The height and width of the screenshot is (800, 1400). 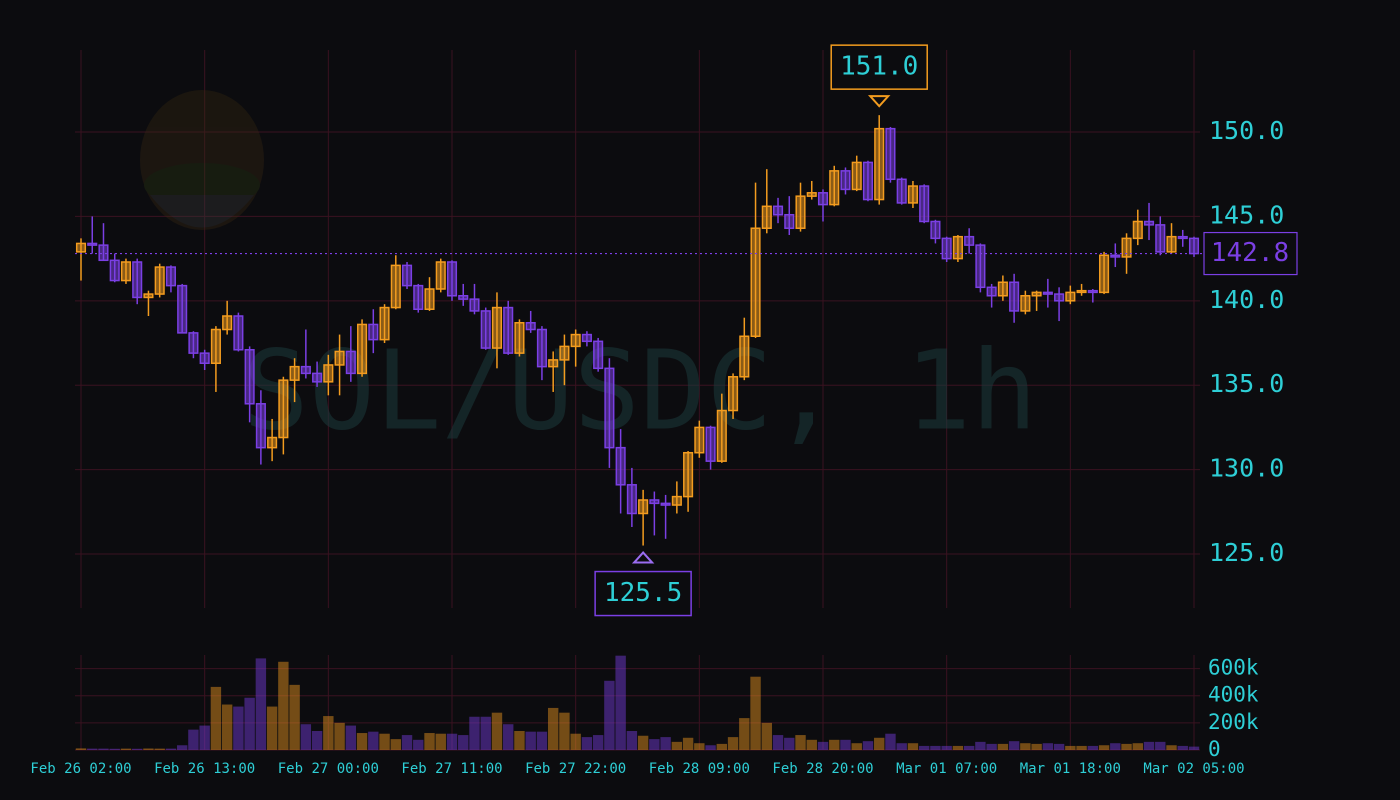 I want to click on logo, so click(x=202, y=160).